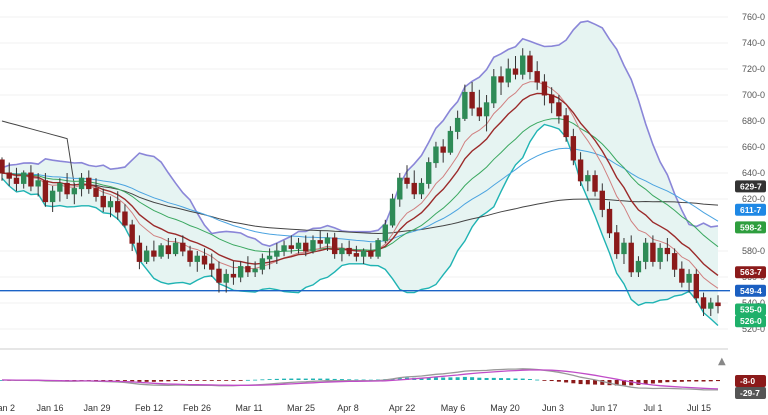  I want to click on oscillator-tag-label: -8-0, so click(747, 381).